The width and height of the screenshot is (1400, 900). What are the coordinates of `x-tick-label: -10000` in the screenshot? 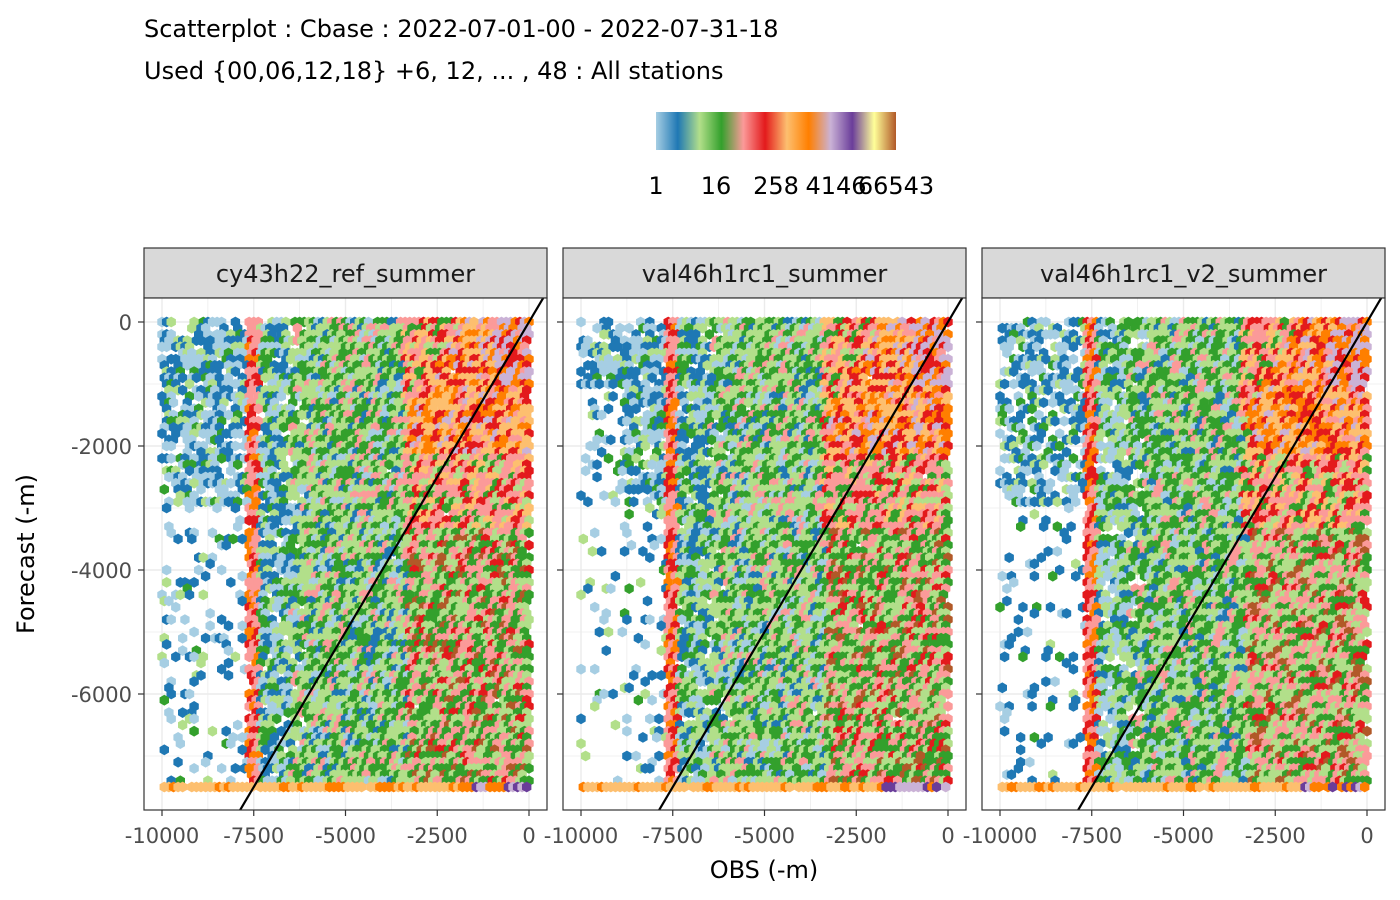 It's located at (162, 836).